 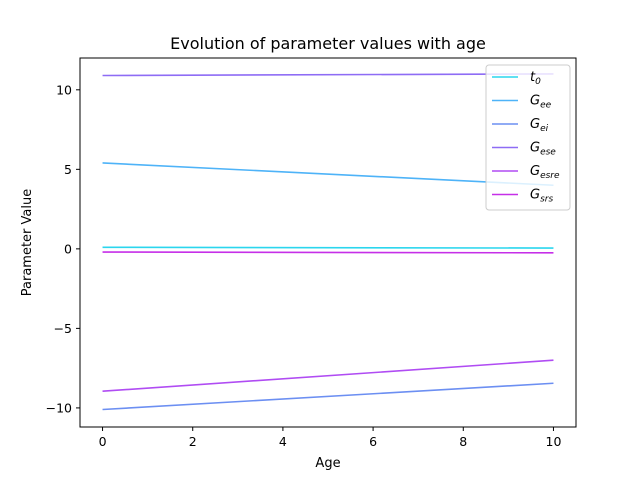 I want to click on series-line-g-ee, so click(x=328, y=174).